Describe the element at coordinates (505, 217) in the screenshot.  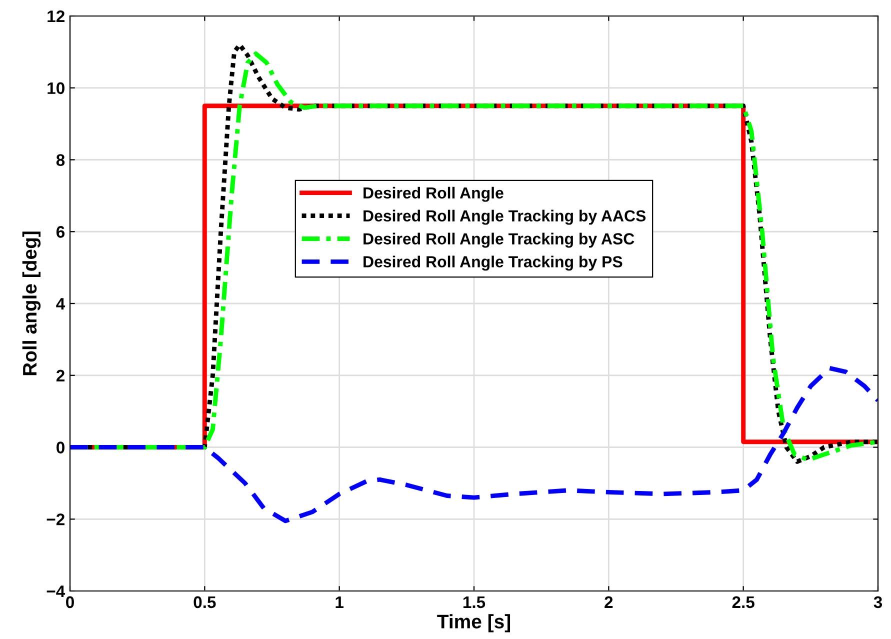
I see `legend-label: Desired Roll Angle Tracking by AACS` at that location.